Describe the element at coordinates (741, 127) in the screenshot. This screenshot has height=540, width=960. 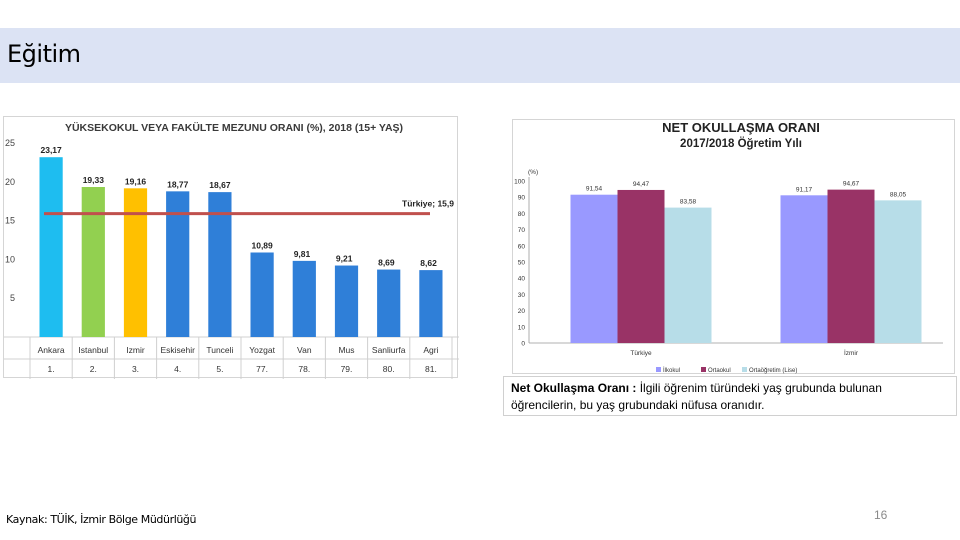
I see `chart2-title: NET OKULLAŞMA ORANI` at that location.